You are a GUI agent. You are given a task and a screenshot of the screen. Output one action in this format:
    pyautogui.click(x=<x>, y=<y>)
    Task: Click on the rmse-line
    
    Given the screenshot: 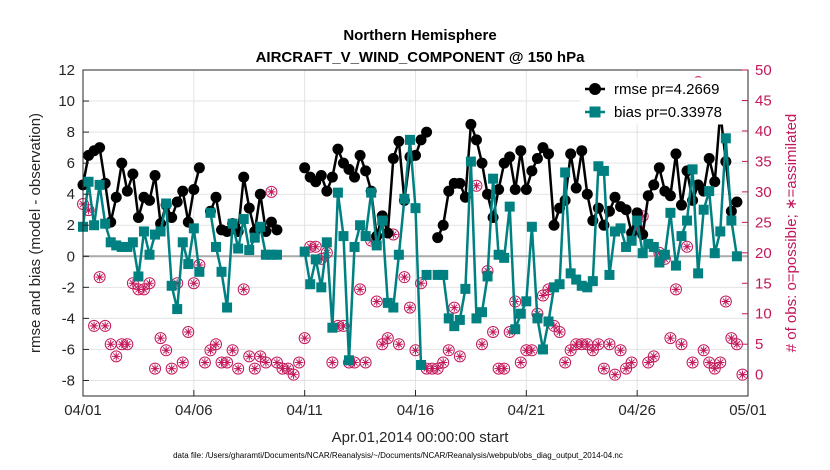 What is the action you would take?
    pyautogui.click(x=363, y=188)
    